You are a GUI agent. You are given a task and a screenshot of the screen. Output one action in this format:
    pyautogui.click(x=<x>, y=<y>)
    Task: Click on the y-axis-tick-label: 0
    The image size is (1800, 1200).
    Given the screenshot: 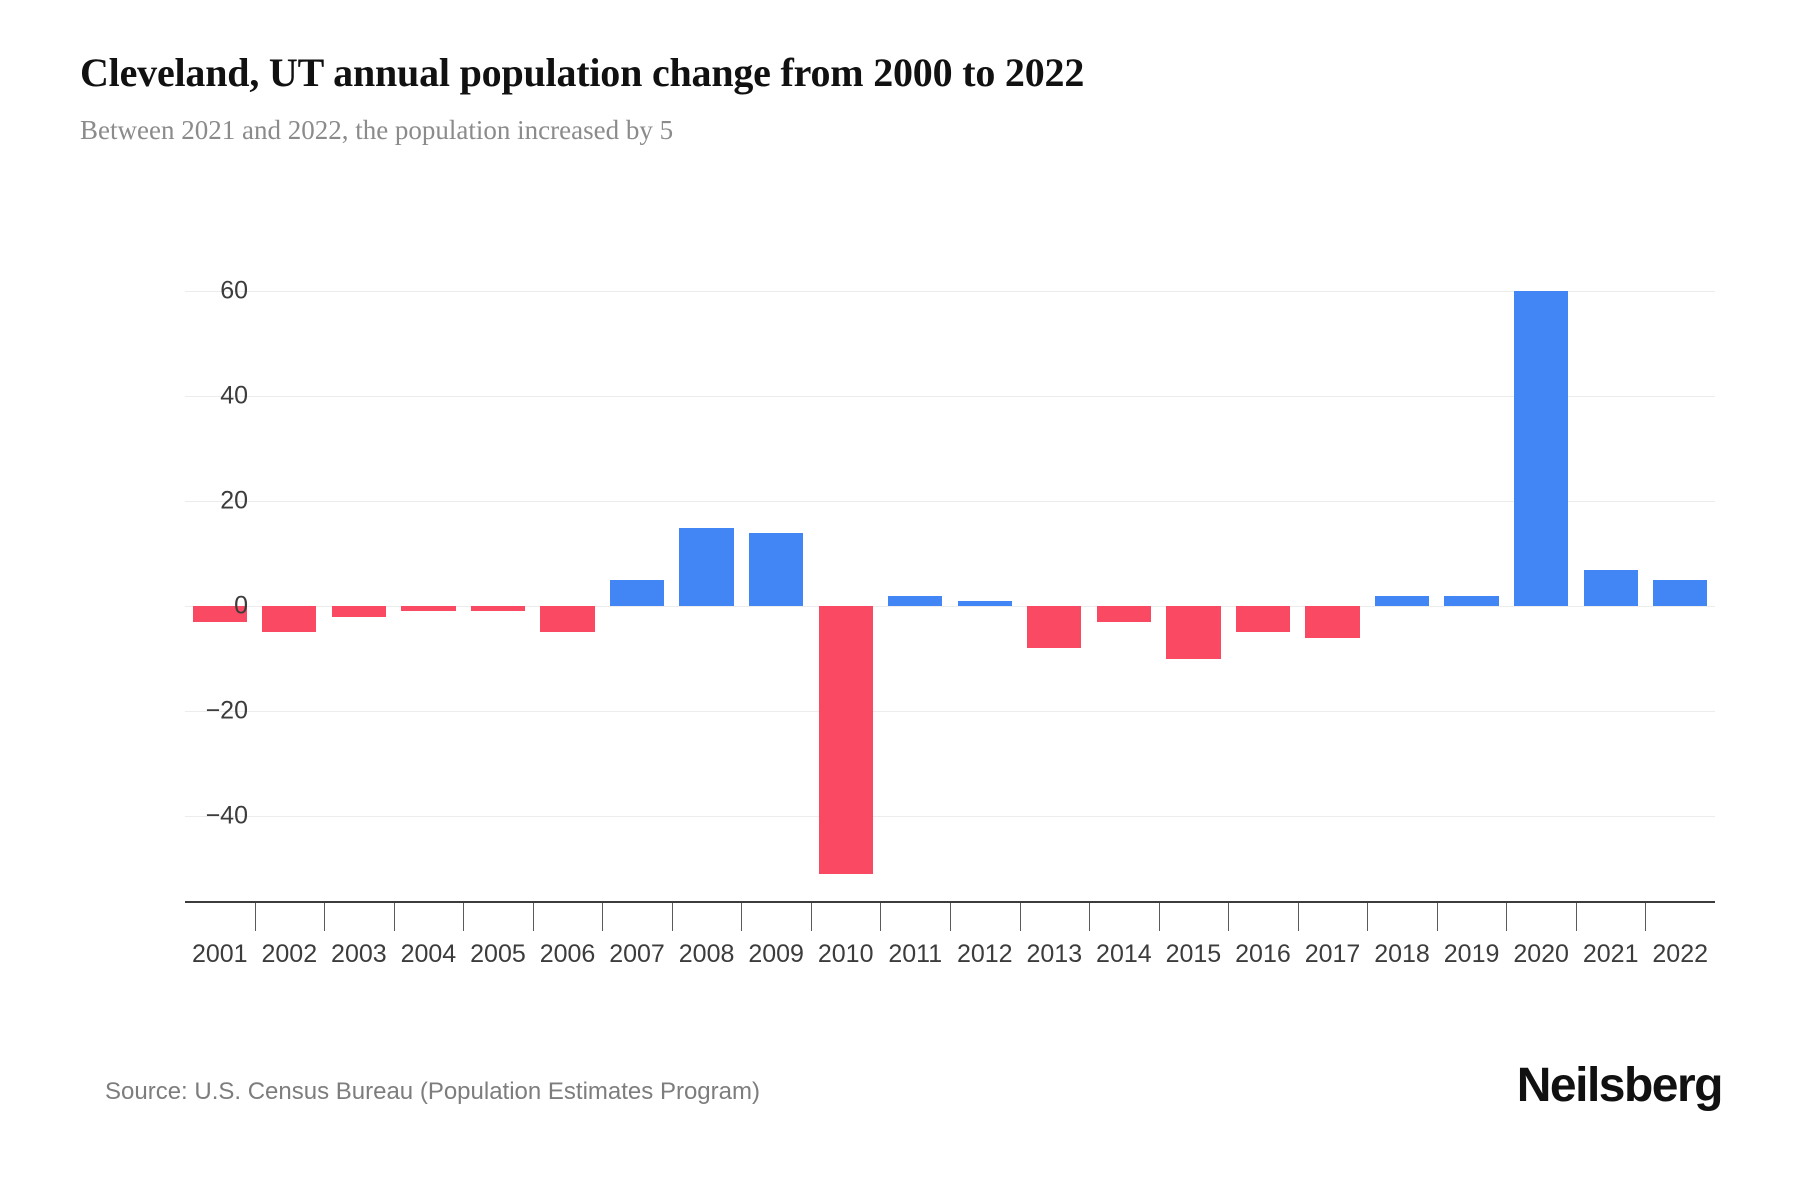 What is the action you would take?
    pyautogui.click(x=241, y=605)
    